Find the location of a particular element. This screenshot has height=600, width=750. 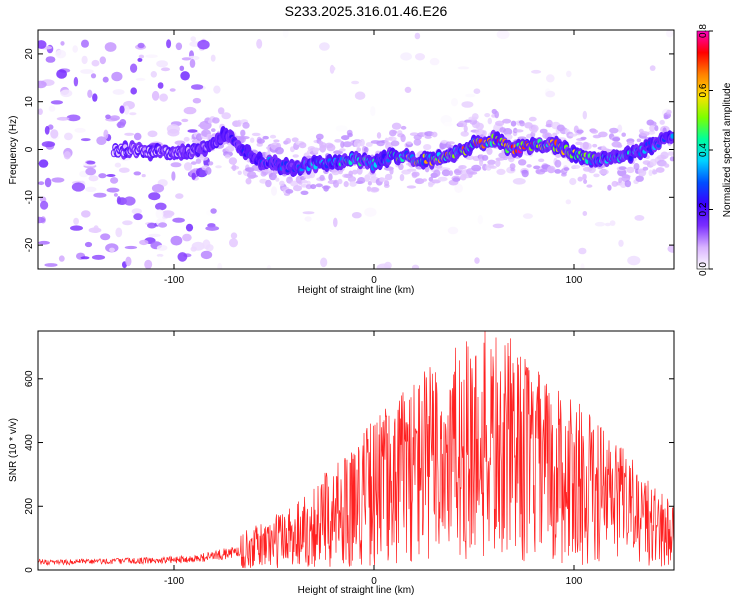

y-tick-label: 600 is located at coordinates (29, 378).